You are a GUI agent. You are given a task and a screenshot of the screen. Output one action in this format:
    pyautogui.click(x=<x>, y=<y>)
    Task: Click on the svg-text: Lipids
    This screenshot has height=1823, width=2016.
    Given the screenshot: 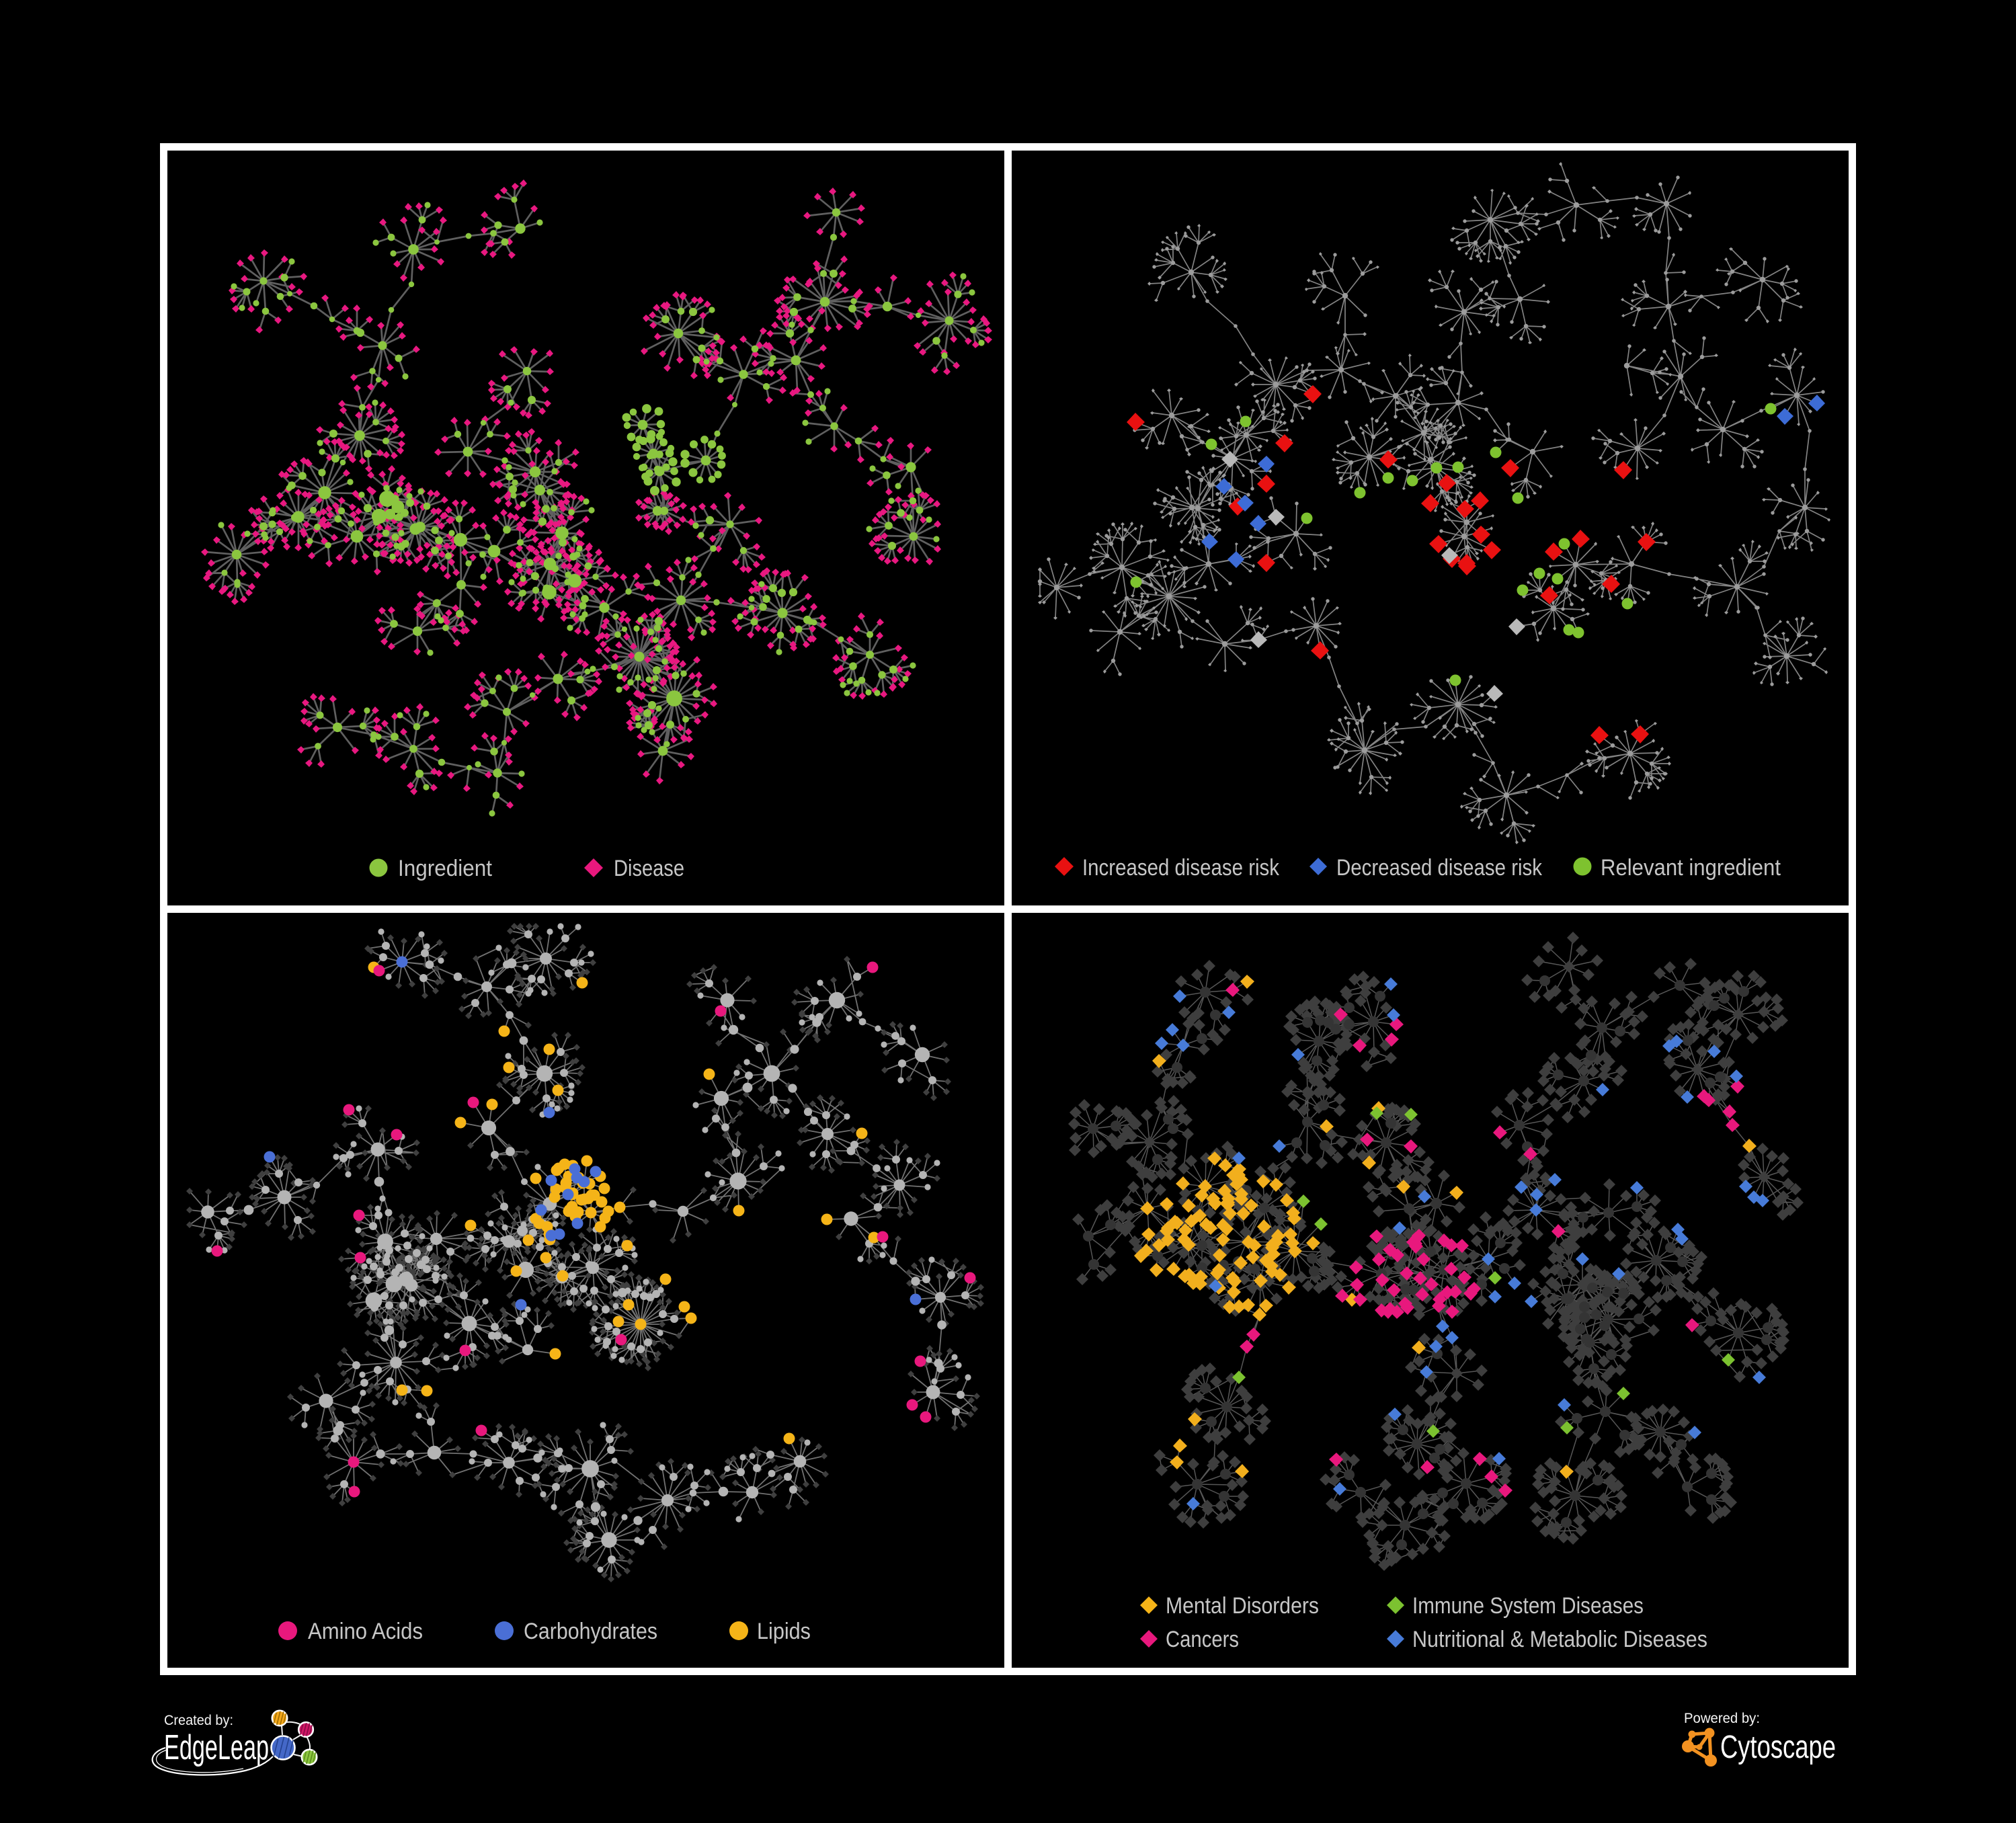 What is the action you would take?
    pyautogui.click(x=784, y=1631)
    